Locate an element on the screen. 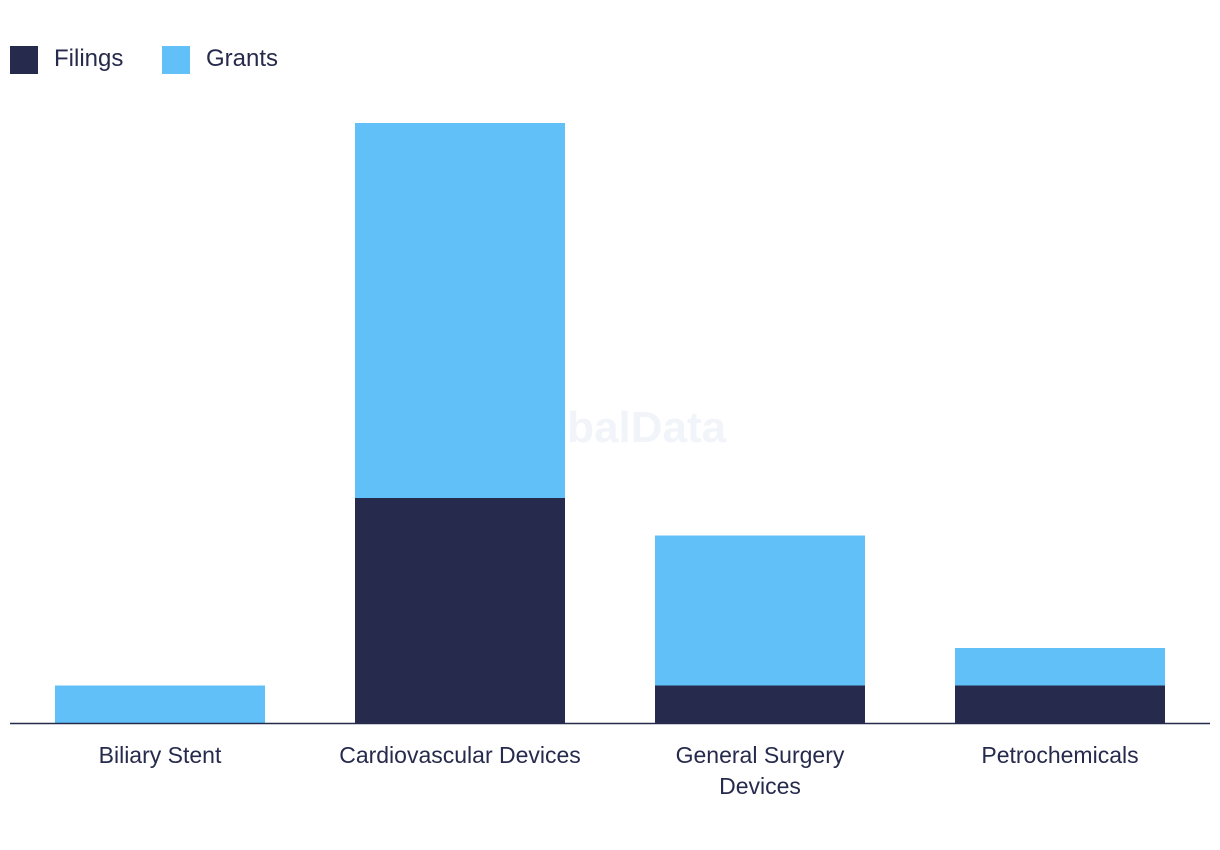  x-tick-label-biliary-stent: Biliary Stent is located at coordinates (160, 755).